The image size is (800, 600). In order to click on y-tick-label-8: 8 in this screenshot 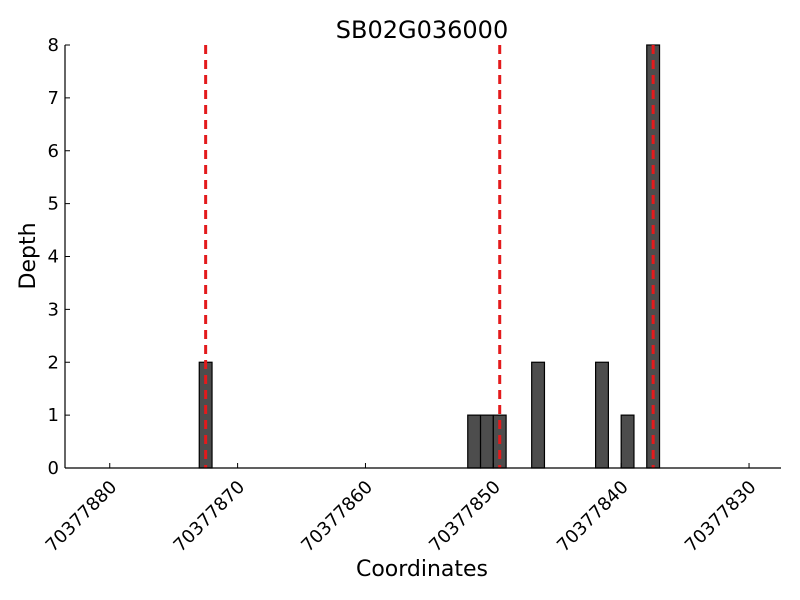, I will do `click(53, 45)`.